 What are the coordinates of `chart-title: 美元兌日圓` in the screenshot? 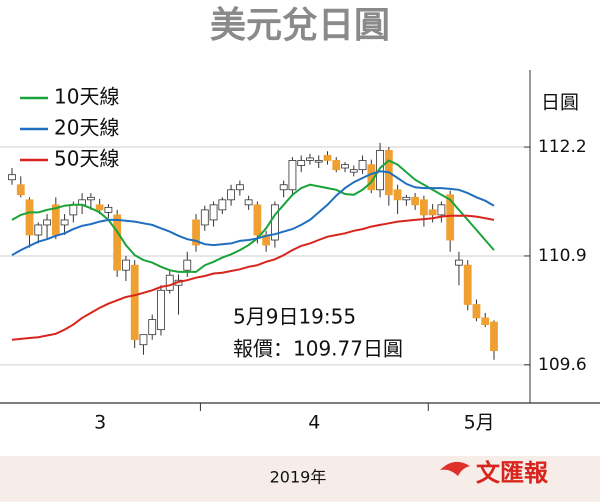 It's located at (300, 25).